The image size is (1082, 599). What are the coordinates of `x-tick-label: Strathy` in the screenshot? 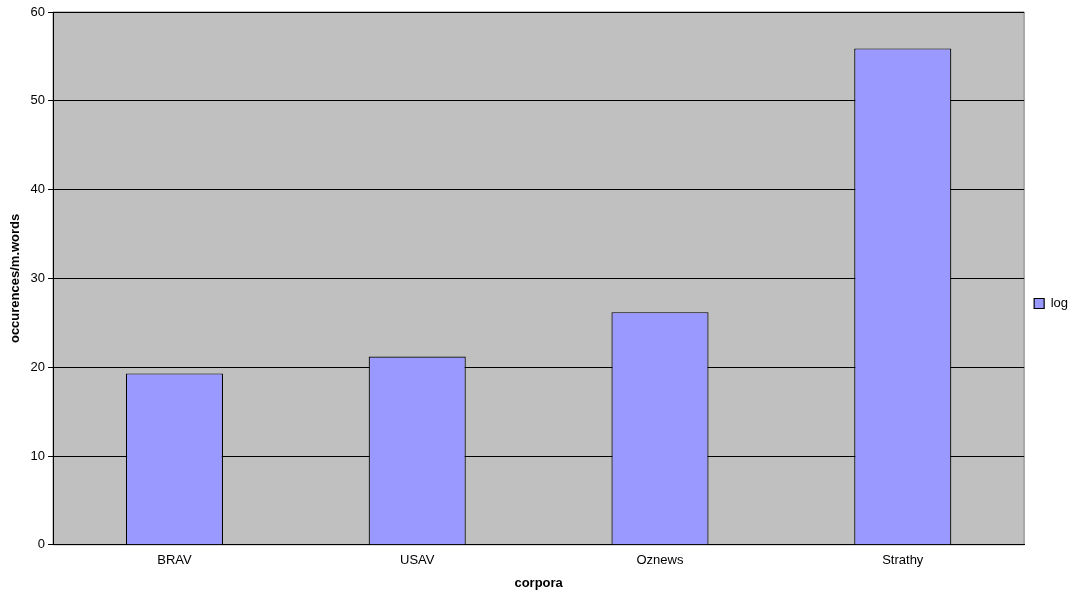 It's located at (903, 560).